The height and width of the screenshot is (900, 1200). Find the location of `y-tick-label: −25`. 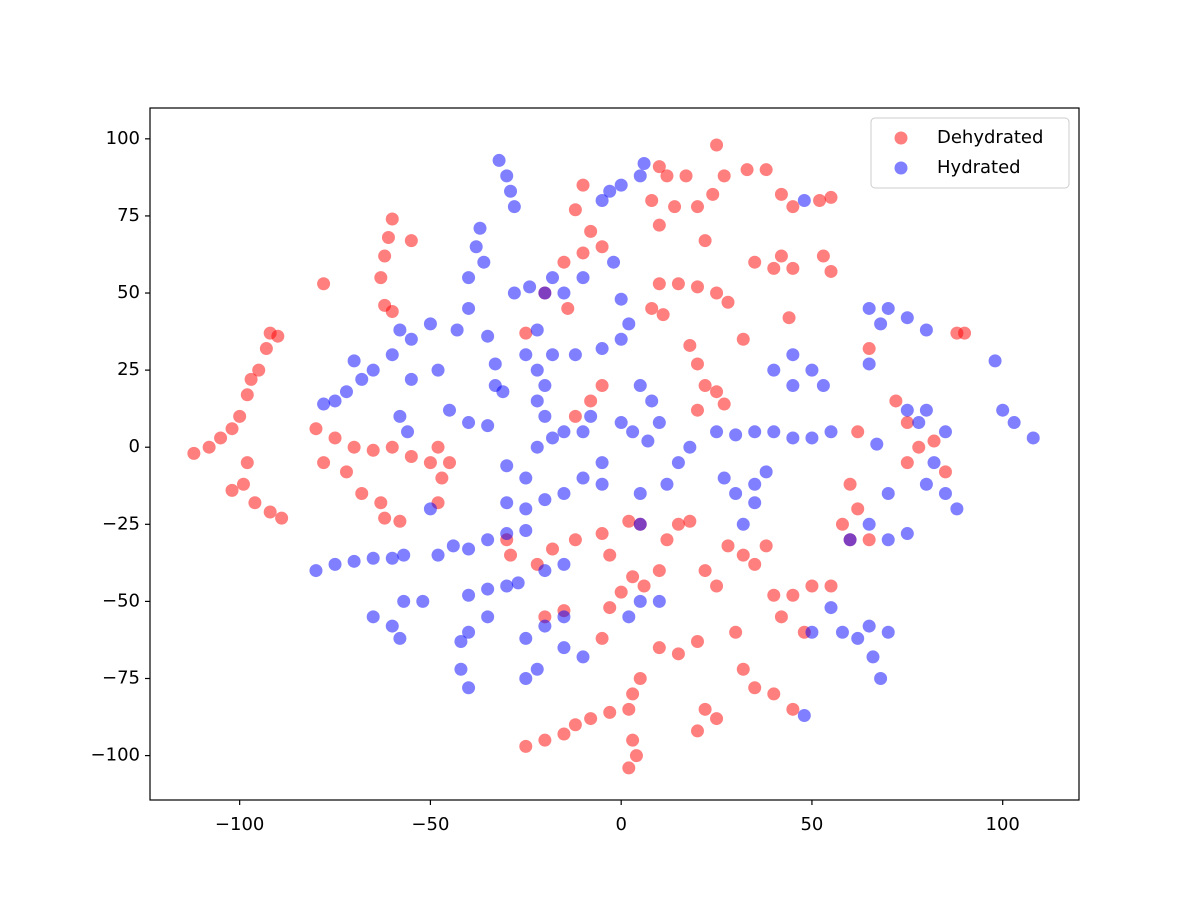

y-tick-label: −25 is located at coordinates (121, 523).